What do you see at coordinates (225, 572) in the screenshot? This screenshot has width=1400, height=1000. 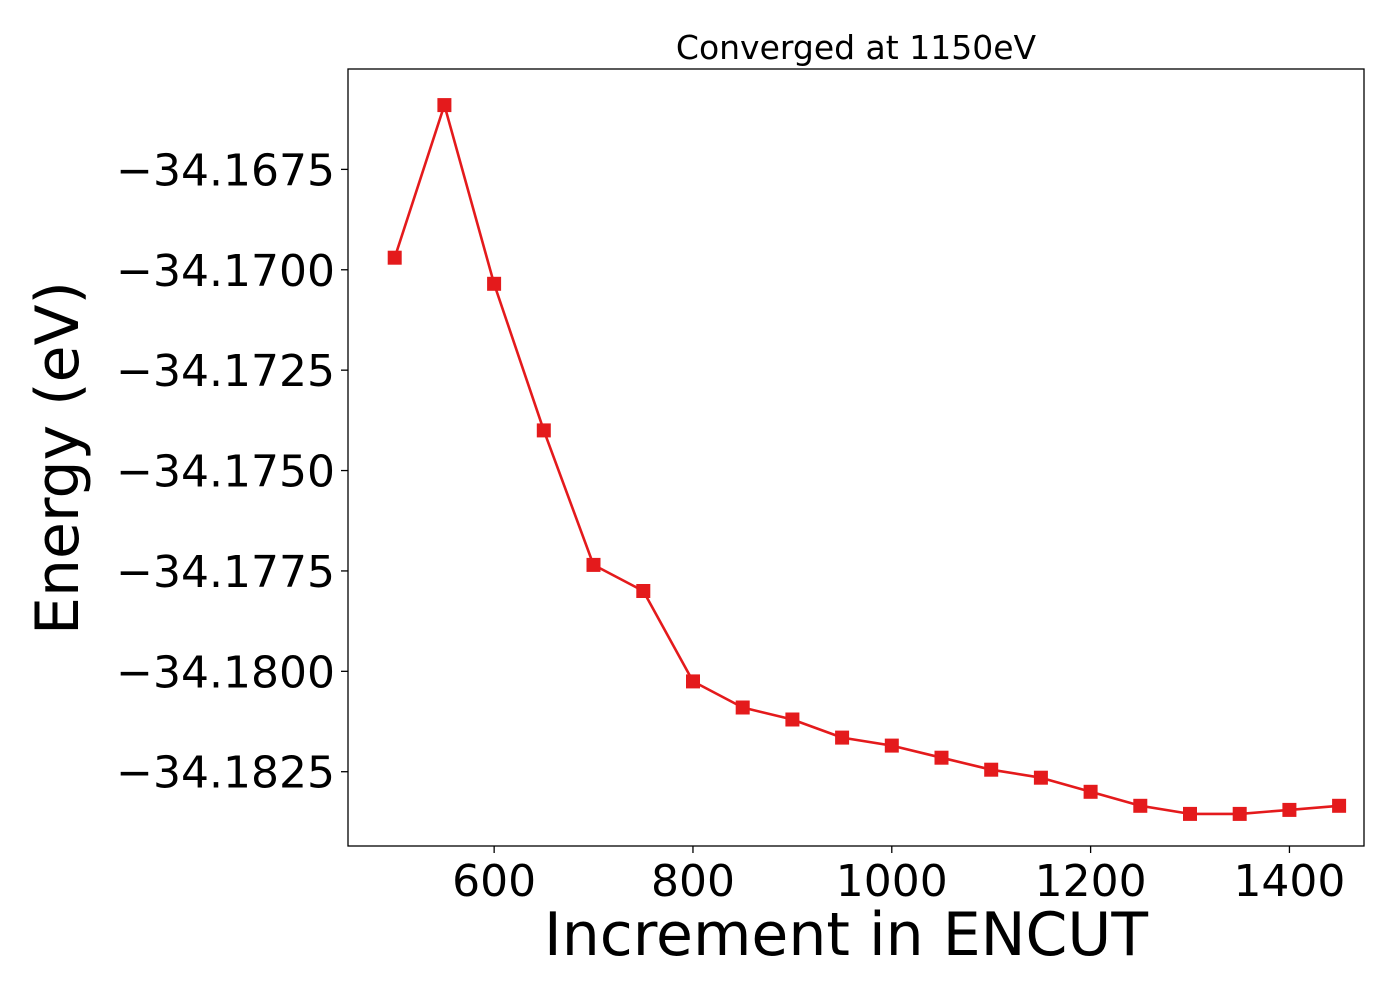 I see `y-tick-label: −34.1775` at bounding box center [225, 572].